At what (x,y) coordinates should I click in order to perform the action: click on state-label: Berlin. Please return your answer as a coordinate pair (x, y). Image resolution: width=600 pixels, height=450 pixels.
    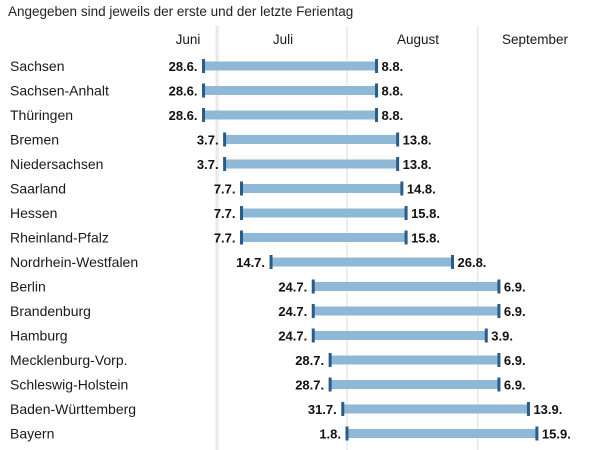
    Looking at the image, I should click on (28, 287).